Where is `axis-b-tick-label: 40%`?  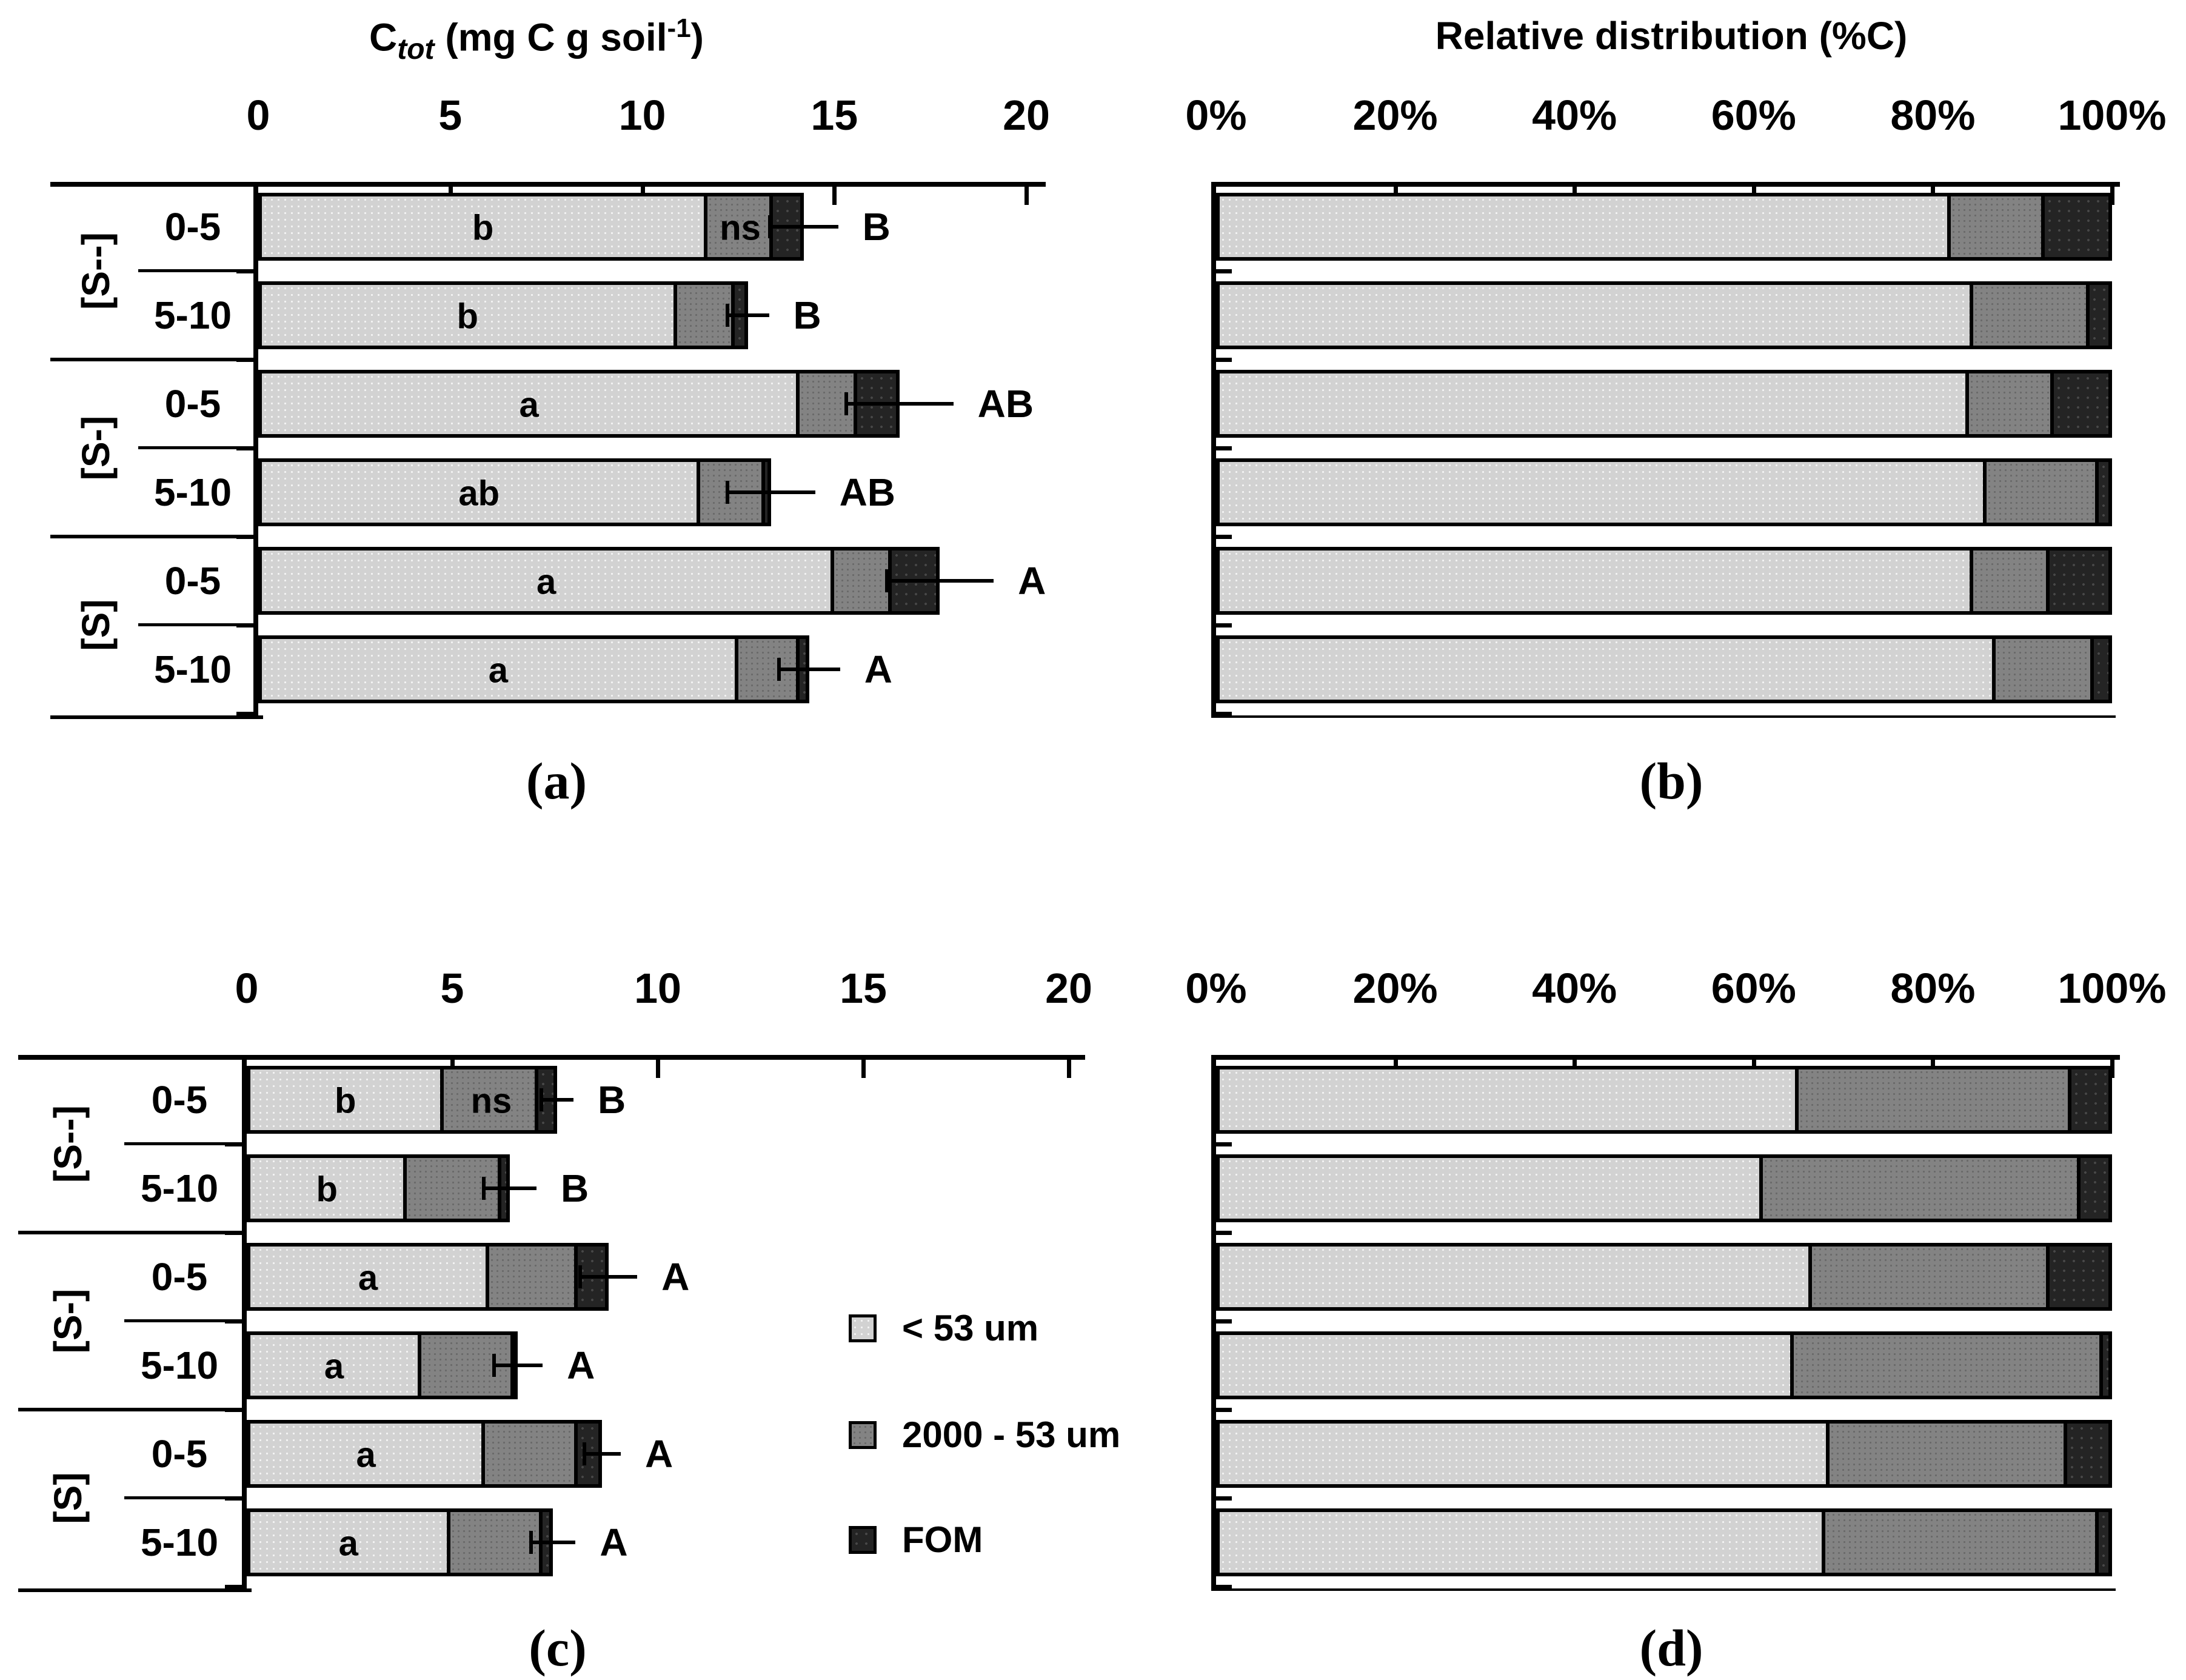 axis-b-tick-label: 40% is located at coordinates (1575, 115).